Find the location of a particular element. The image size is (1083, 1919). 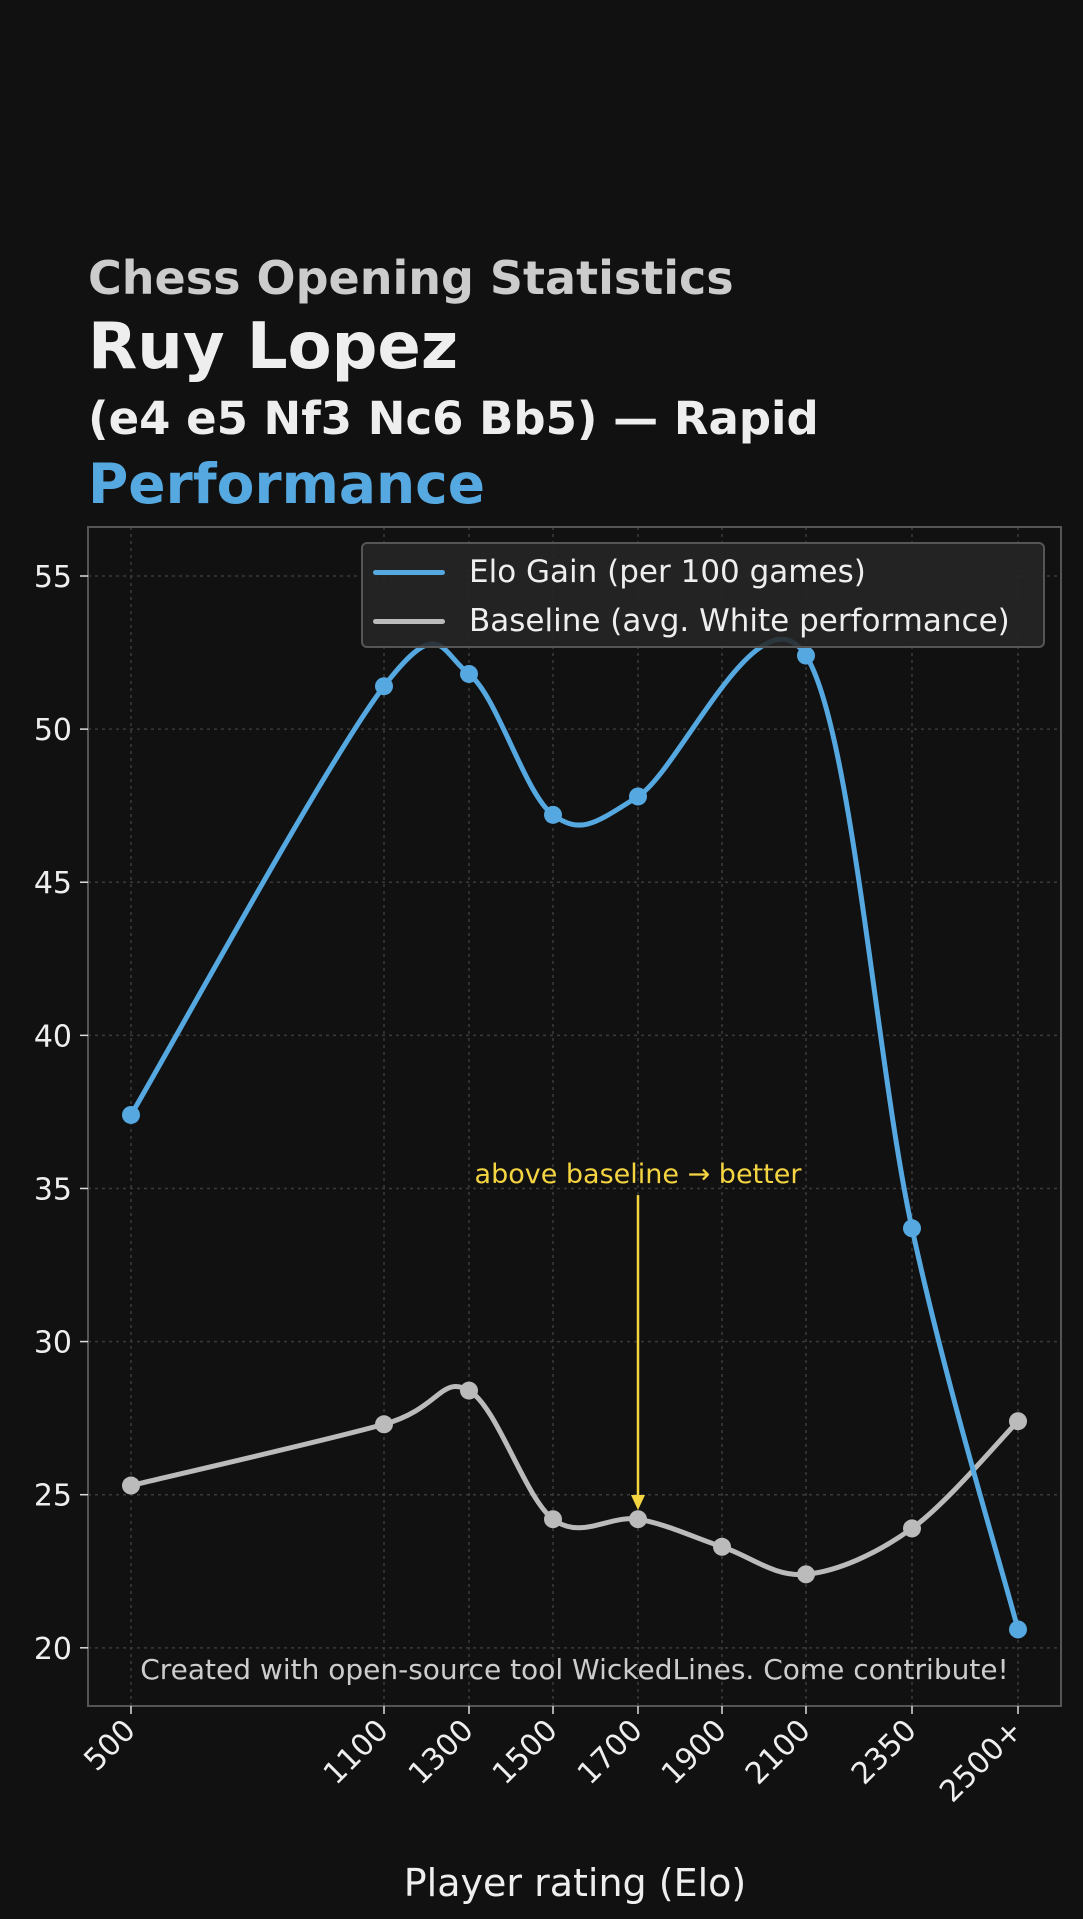

annotation: above baseline → better is located at coordinates (639, 1335).